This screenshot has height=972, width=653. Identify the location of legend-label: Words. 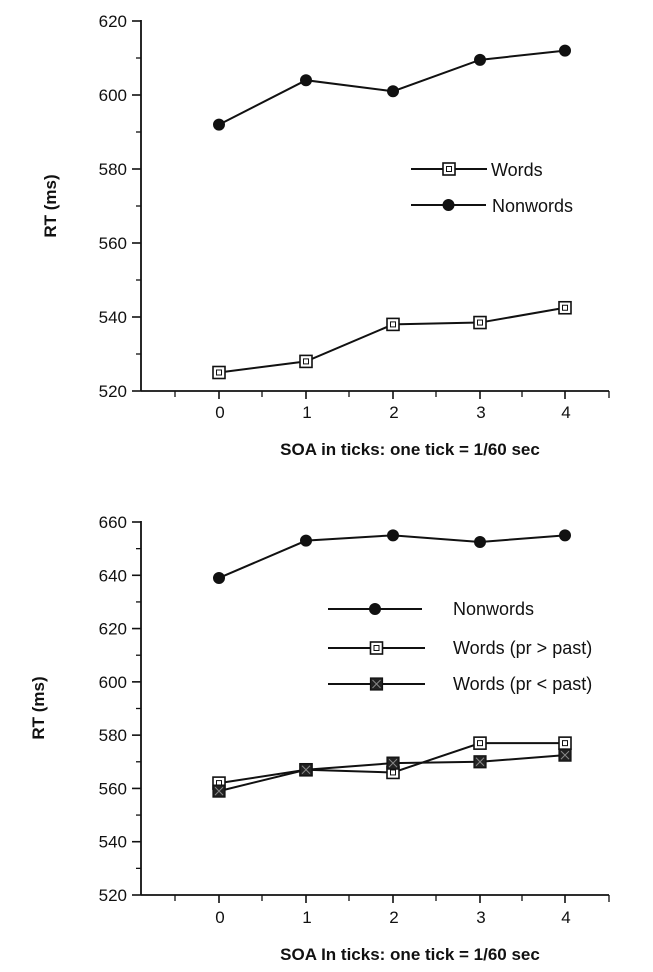
(517, 170).